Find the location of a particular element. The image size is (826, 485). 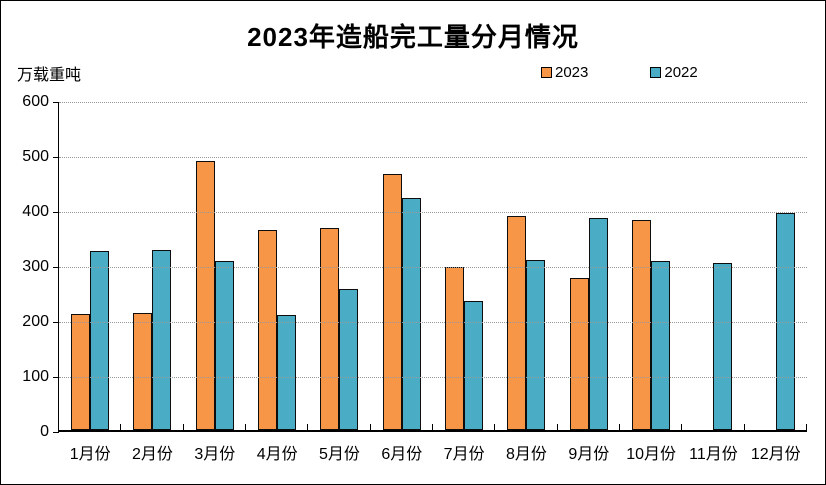

legend-item-2022: 2022 is located at coordinates (674, 72).